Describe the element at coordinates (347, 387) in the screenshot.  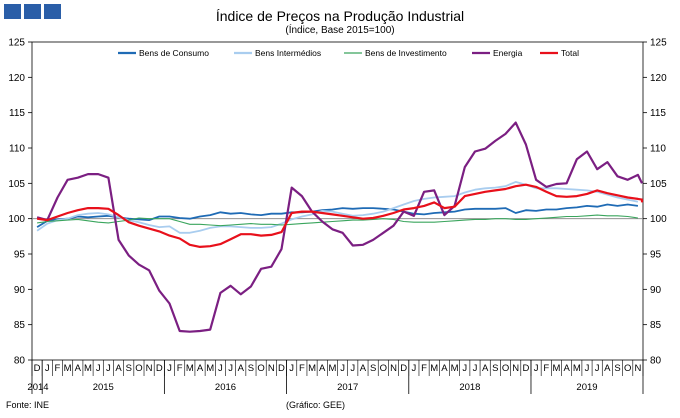
I see `year-label: 2017` at that location.